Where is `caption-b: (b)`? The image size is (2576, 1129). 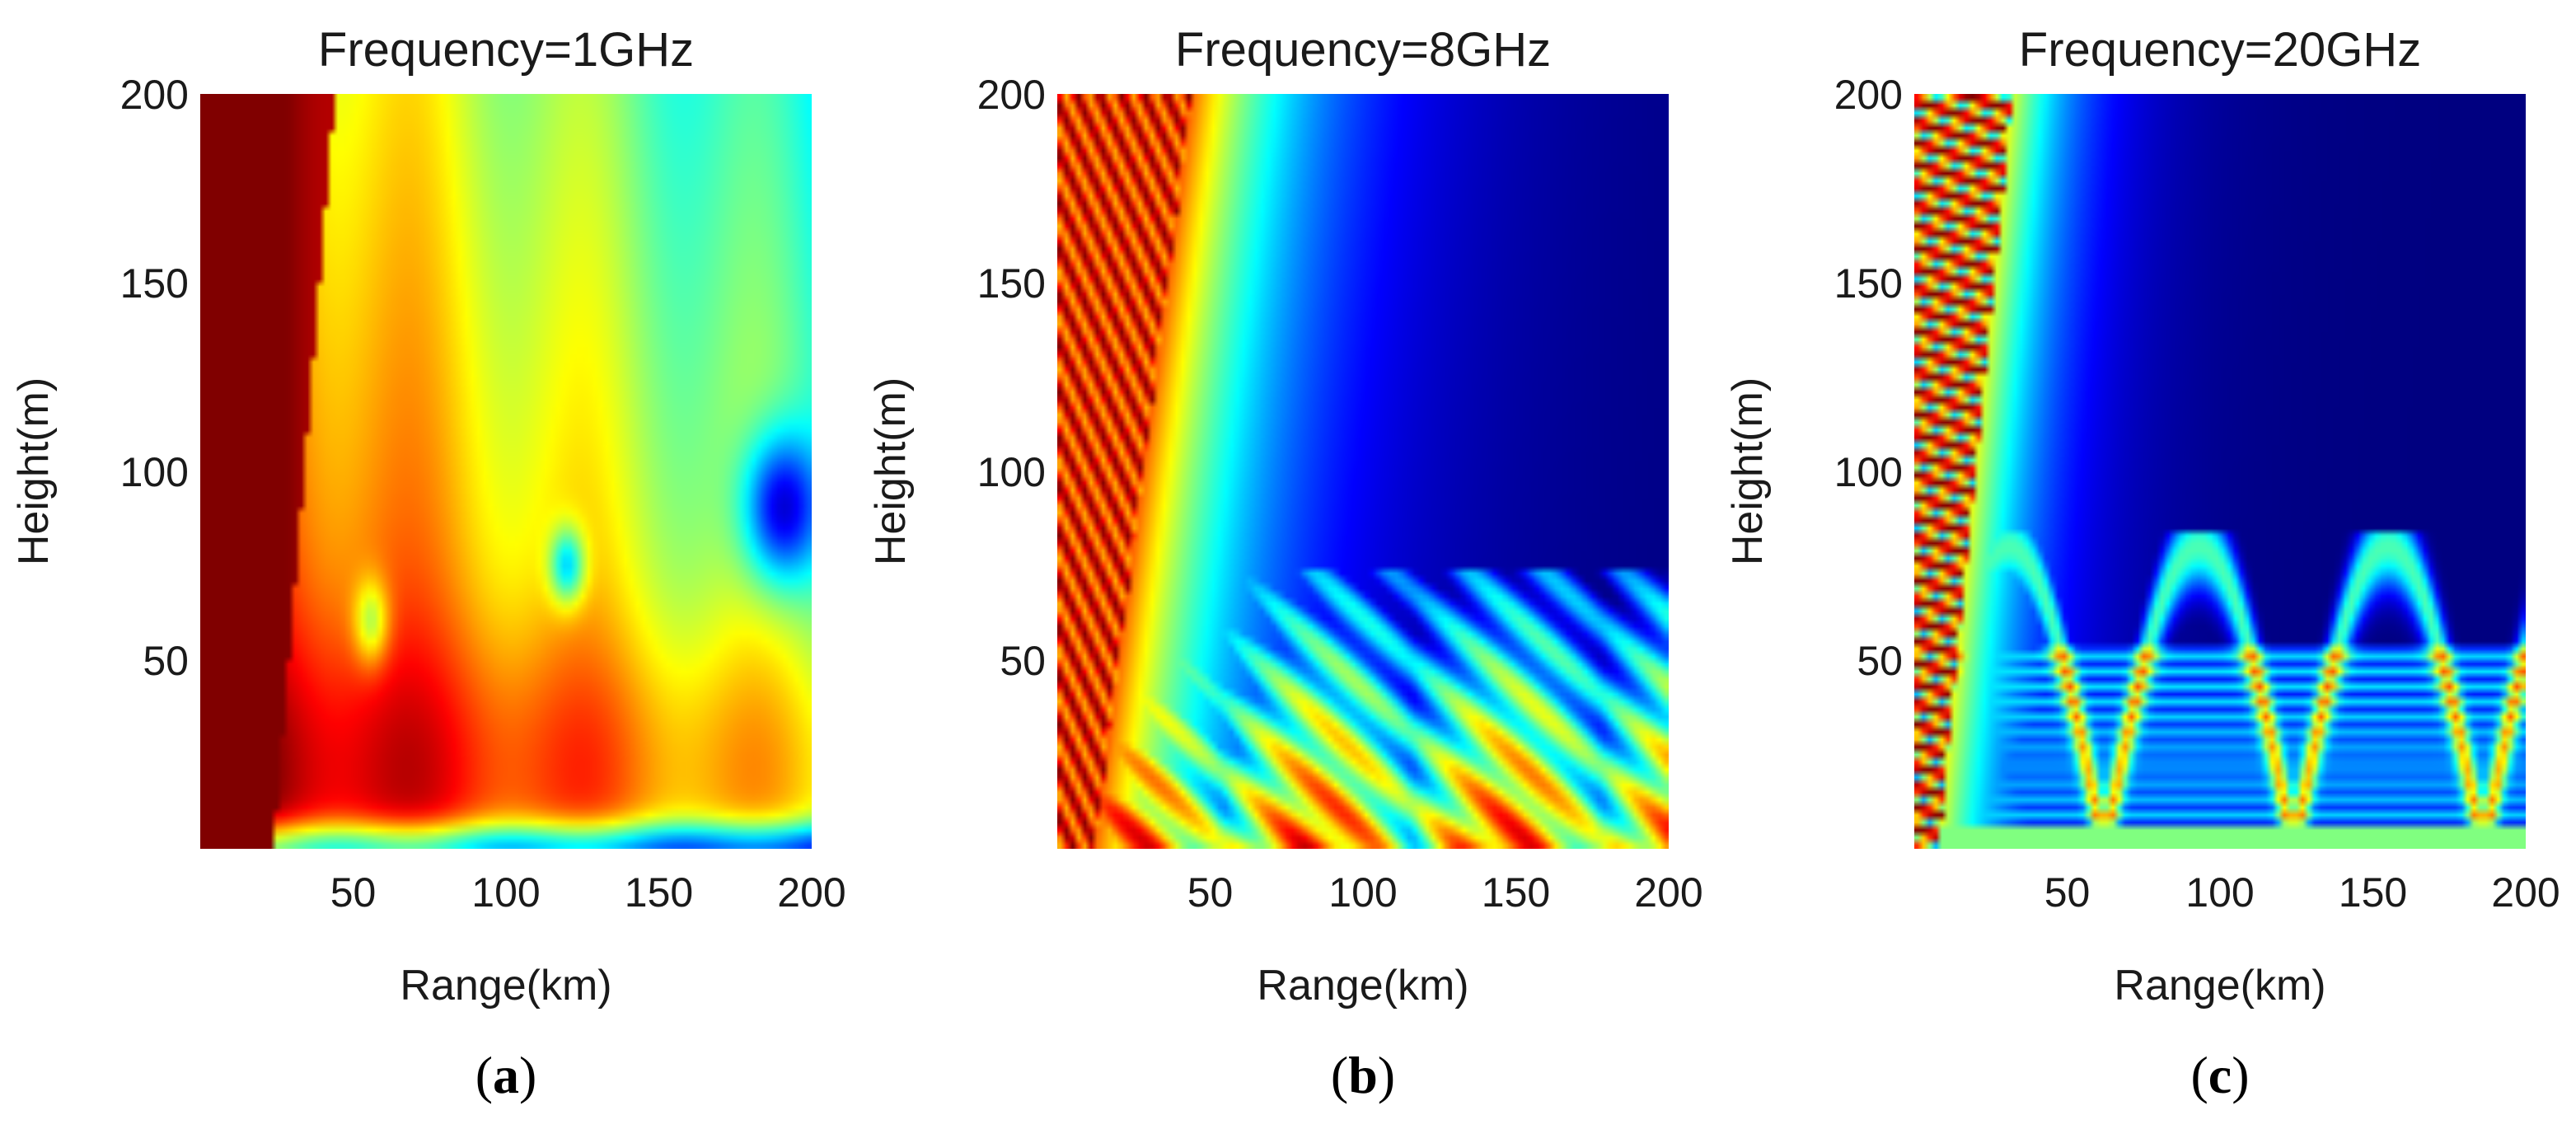 caption-b: (b) is located at coordinates (1363, 1075).